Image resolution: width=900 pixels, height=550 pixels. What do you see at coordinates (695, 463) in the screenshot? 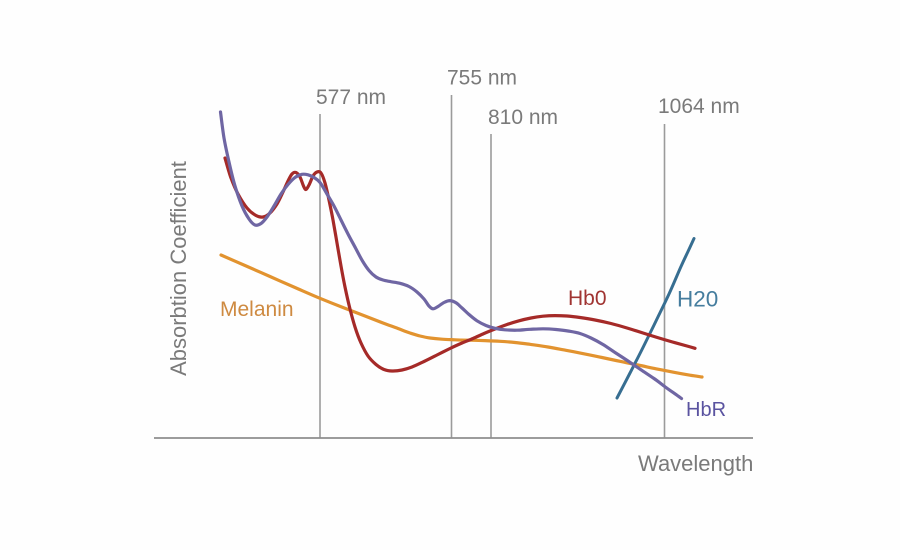
I see `svg-text: Wavelength` at bounding box center [695, 463].